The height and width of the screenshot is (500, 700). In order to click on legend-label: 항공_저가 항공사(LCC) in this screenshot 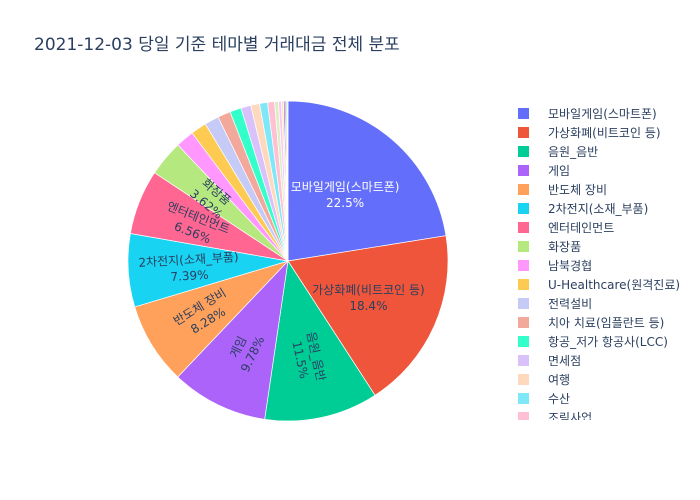, I will do `click(608, 342)`.